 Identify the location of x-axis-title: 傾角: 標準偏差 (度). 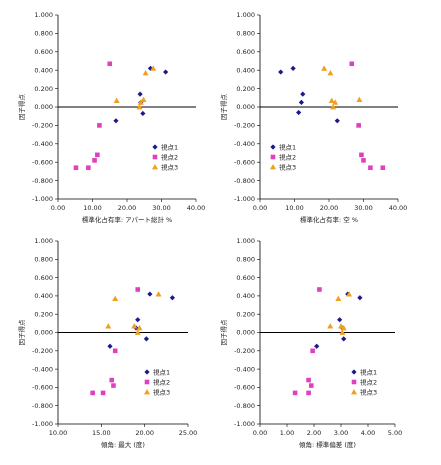
(327, 444).